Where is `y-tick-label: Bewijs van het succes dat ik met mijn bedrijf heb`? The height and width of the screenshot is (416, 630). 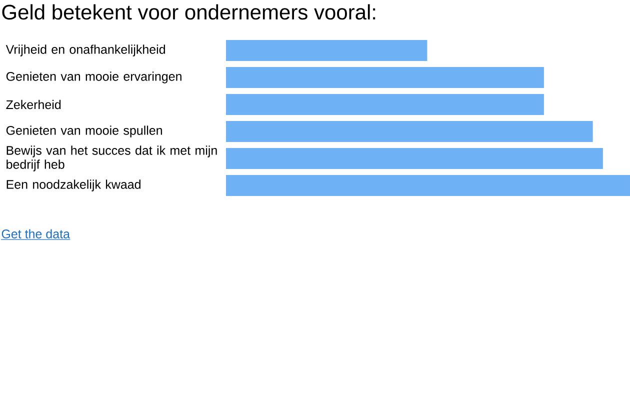
y-tick-label: Bewijs van het succes dat ik met mijn bedrijf heb is located at coordinates (111, 159).